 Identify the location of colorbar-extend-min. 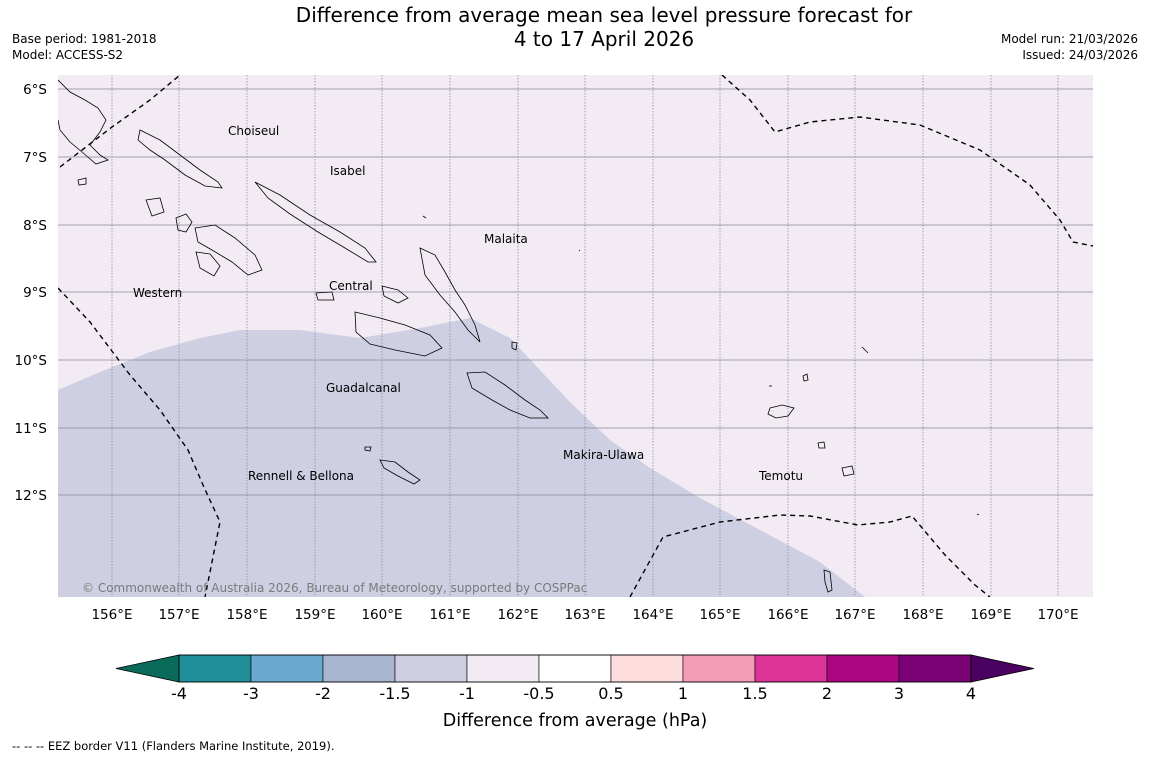
(147, 668).